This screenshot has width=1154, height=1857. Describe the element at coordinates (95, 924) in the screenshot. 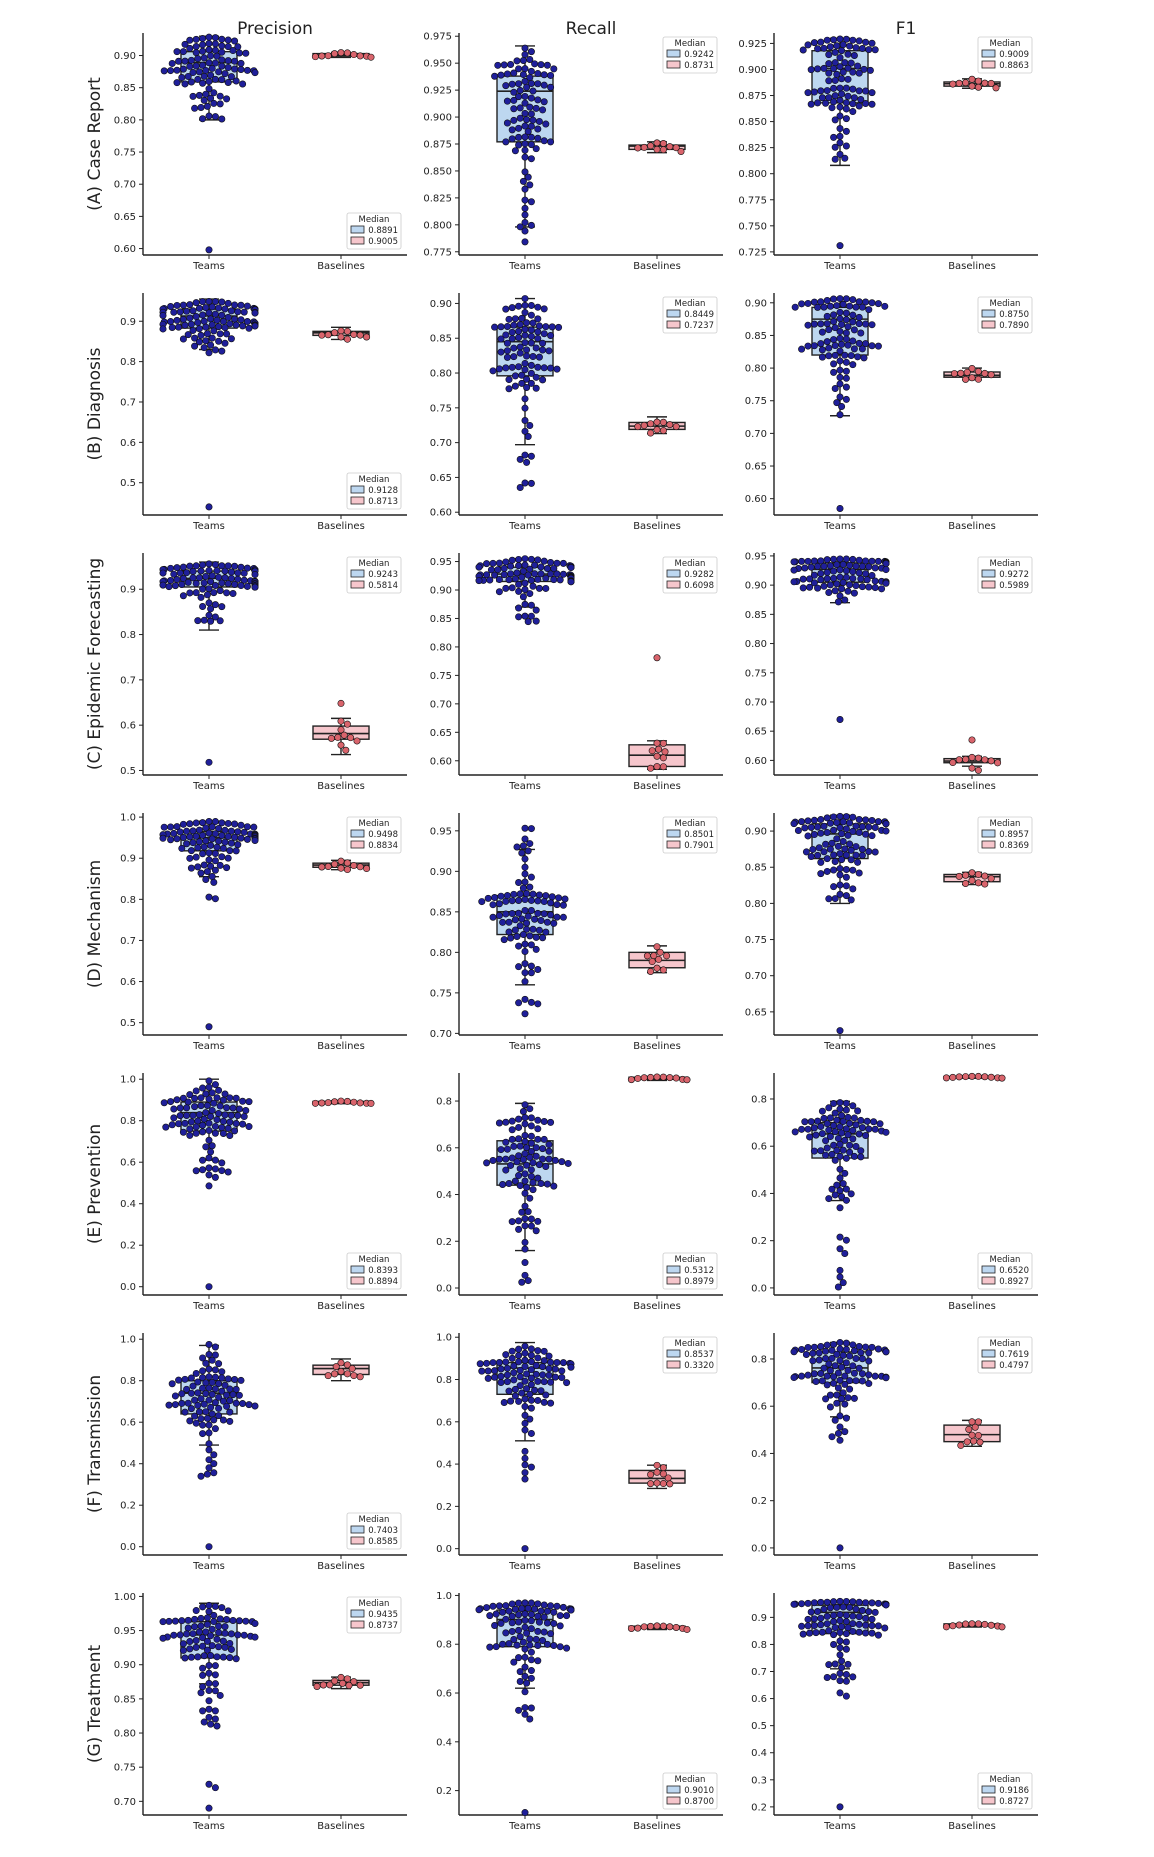

I see `row-label-3: (D) Mechanism` at that location.